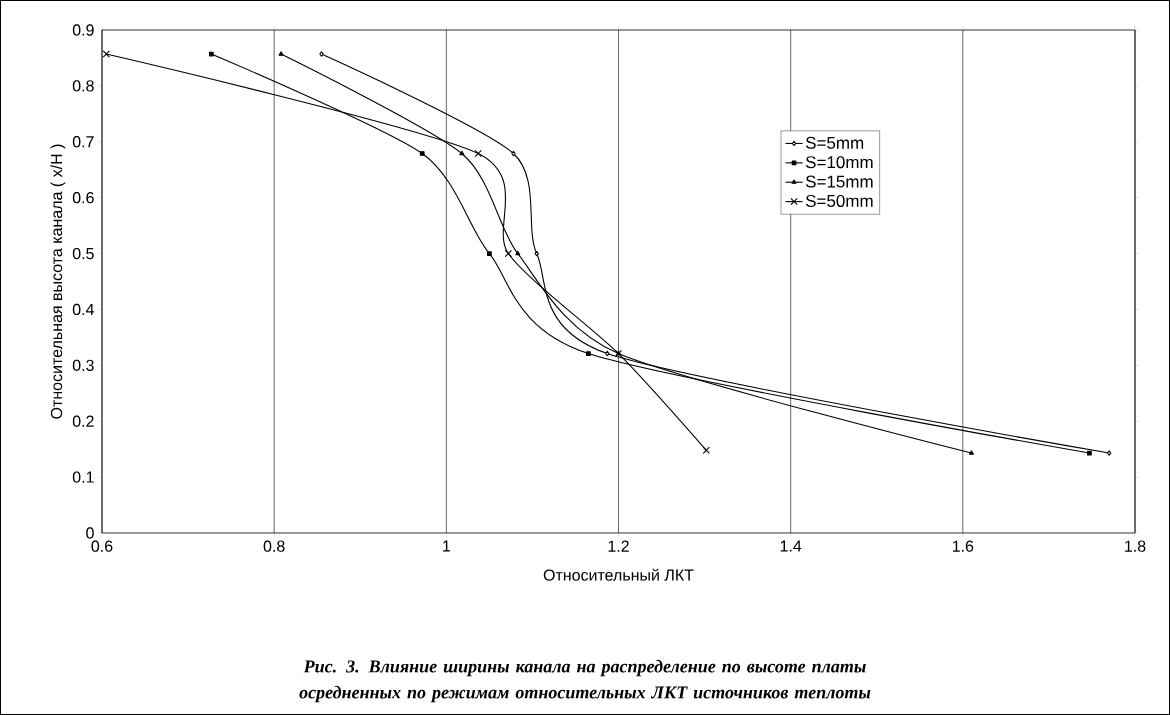  I want to click on x-tick-label: 1.4, so click(791, 546).